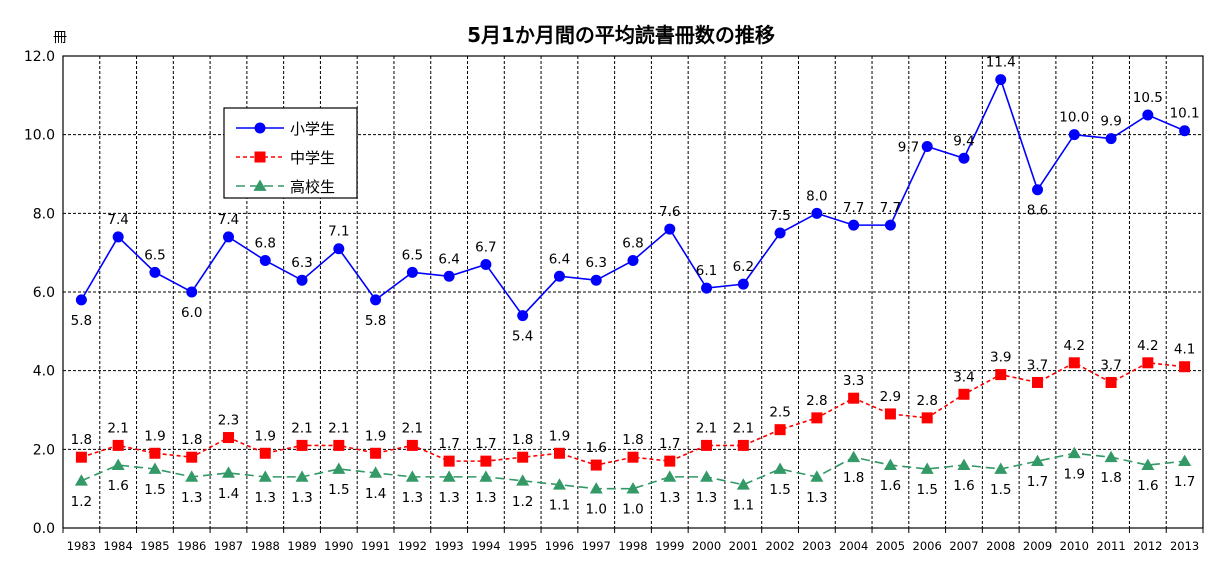 This screenshot has height=583, width=1223. I want to click on x-tick-label: 2007, so click(963, 546).